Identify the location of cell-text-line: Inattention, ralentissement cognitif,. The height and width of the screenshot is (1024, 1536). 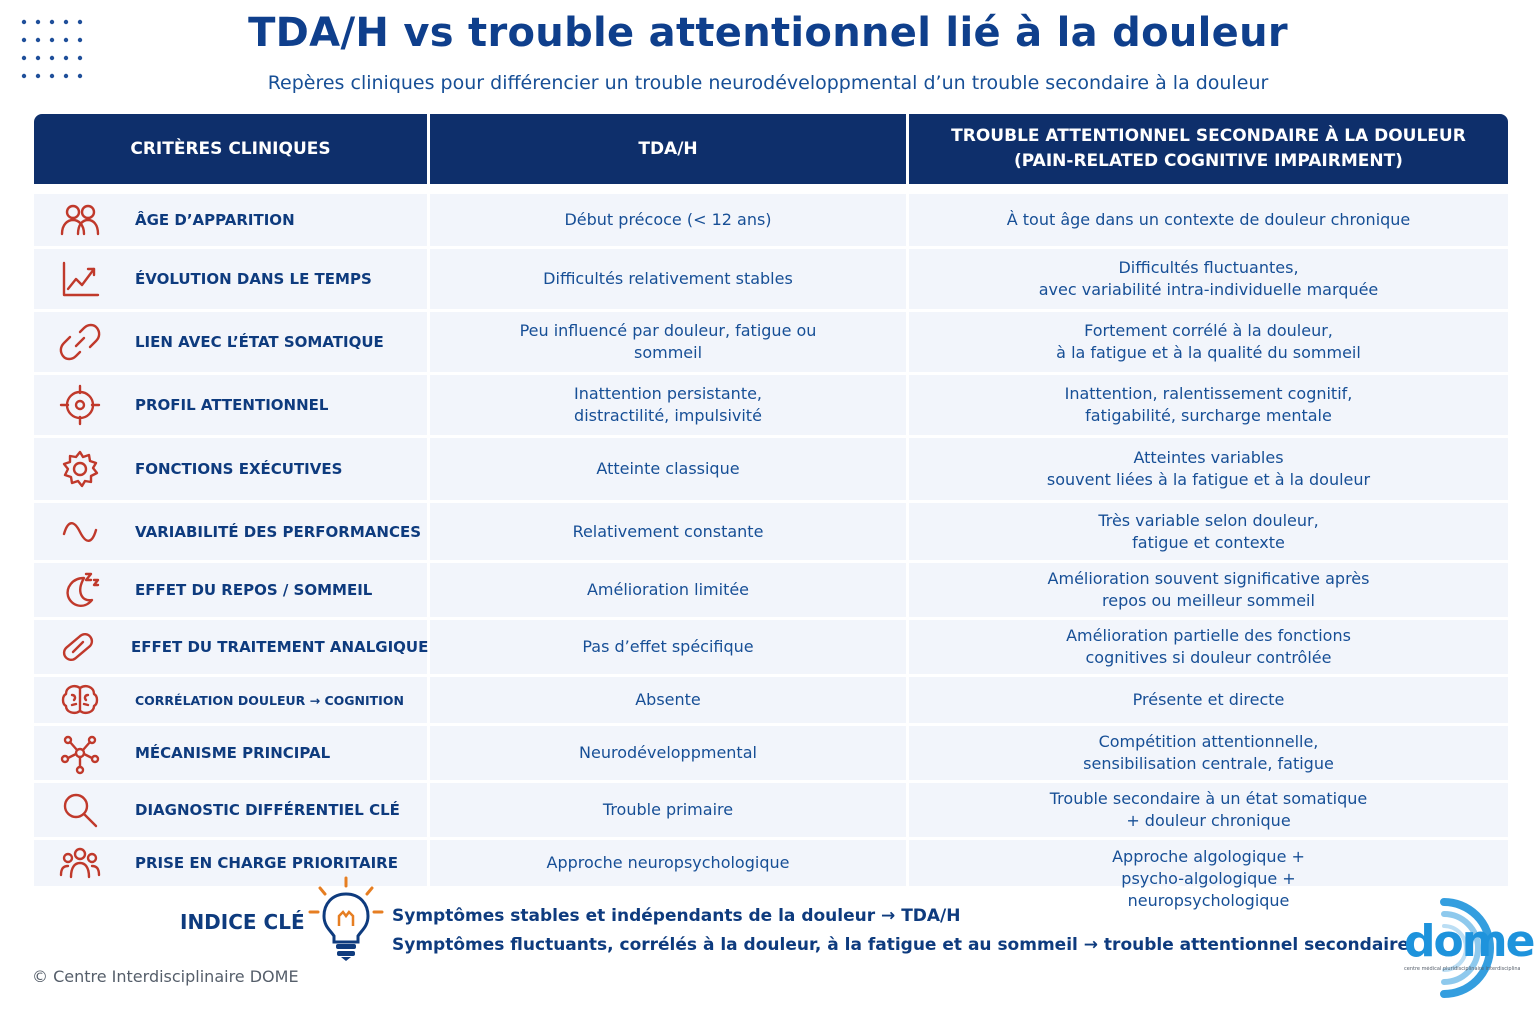
(1208, 393).